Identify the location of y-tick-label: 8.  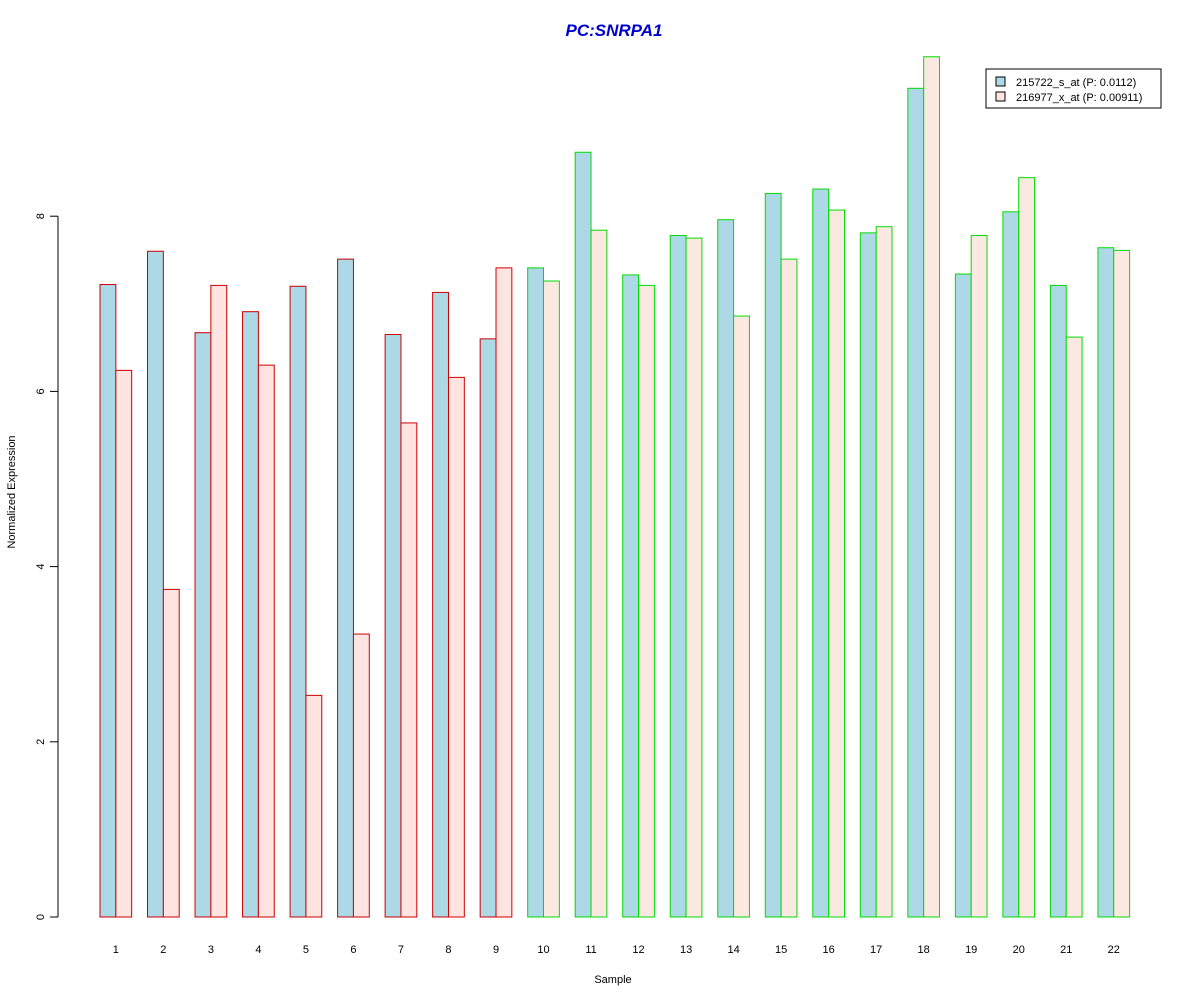
(41, 216).